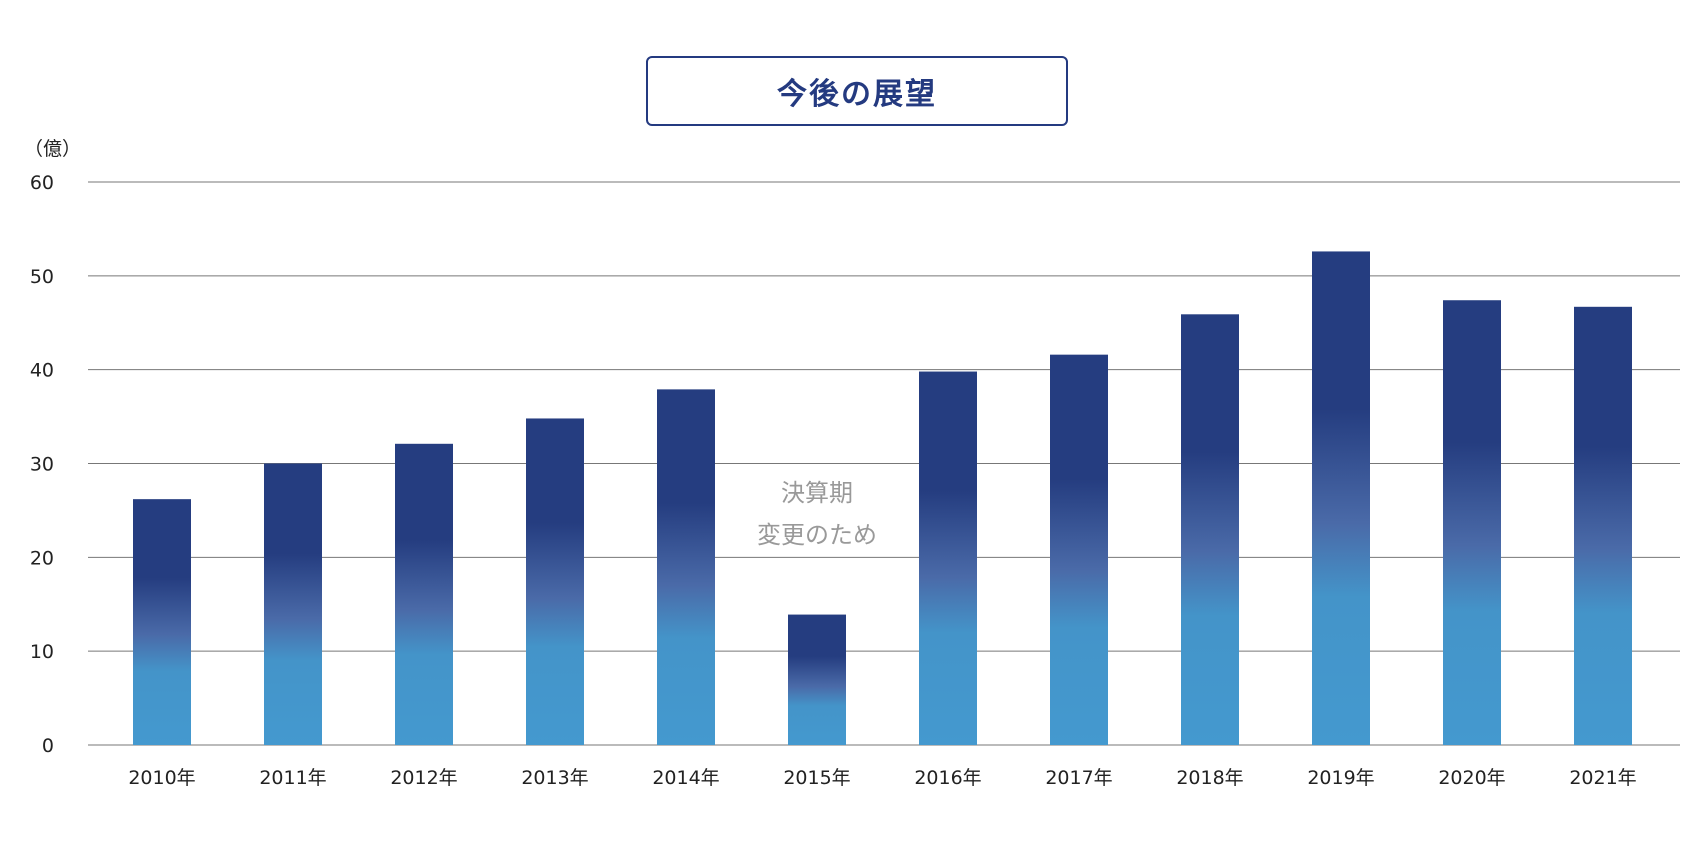 The image size is (1704, 850). I want to click on x-tick-label: 2018年, so click(1209, 778).